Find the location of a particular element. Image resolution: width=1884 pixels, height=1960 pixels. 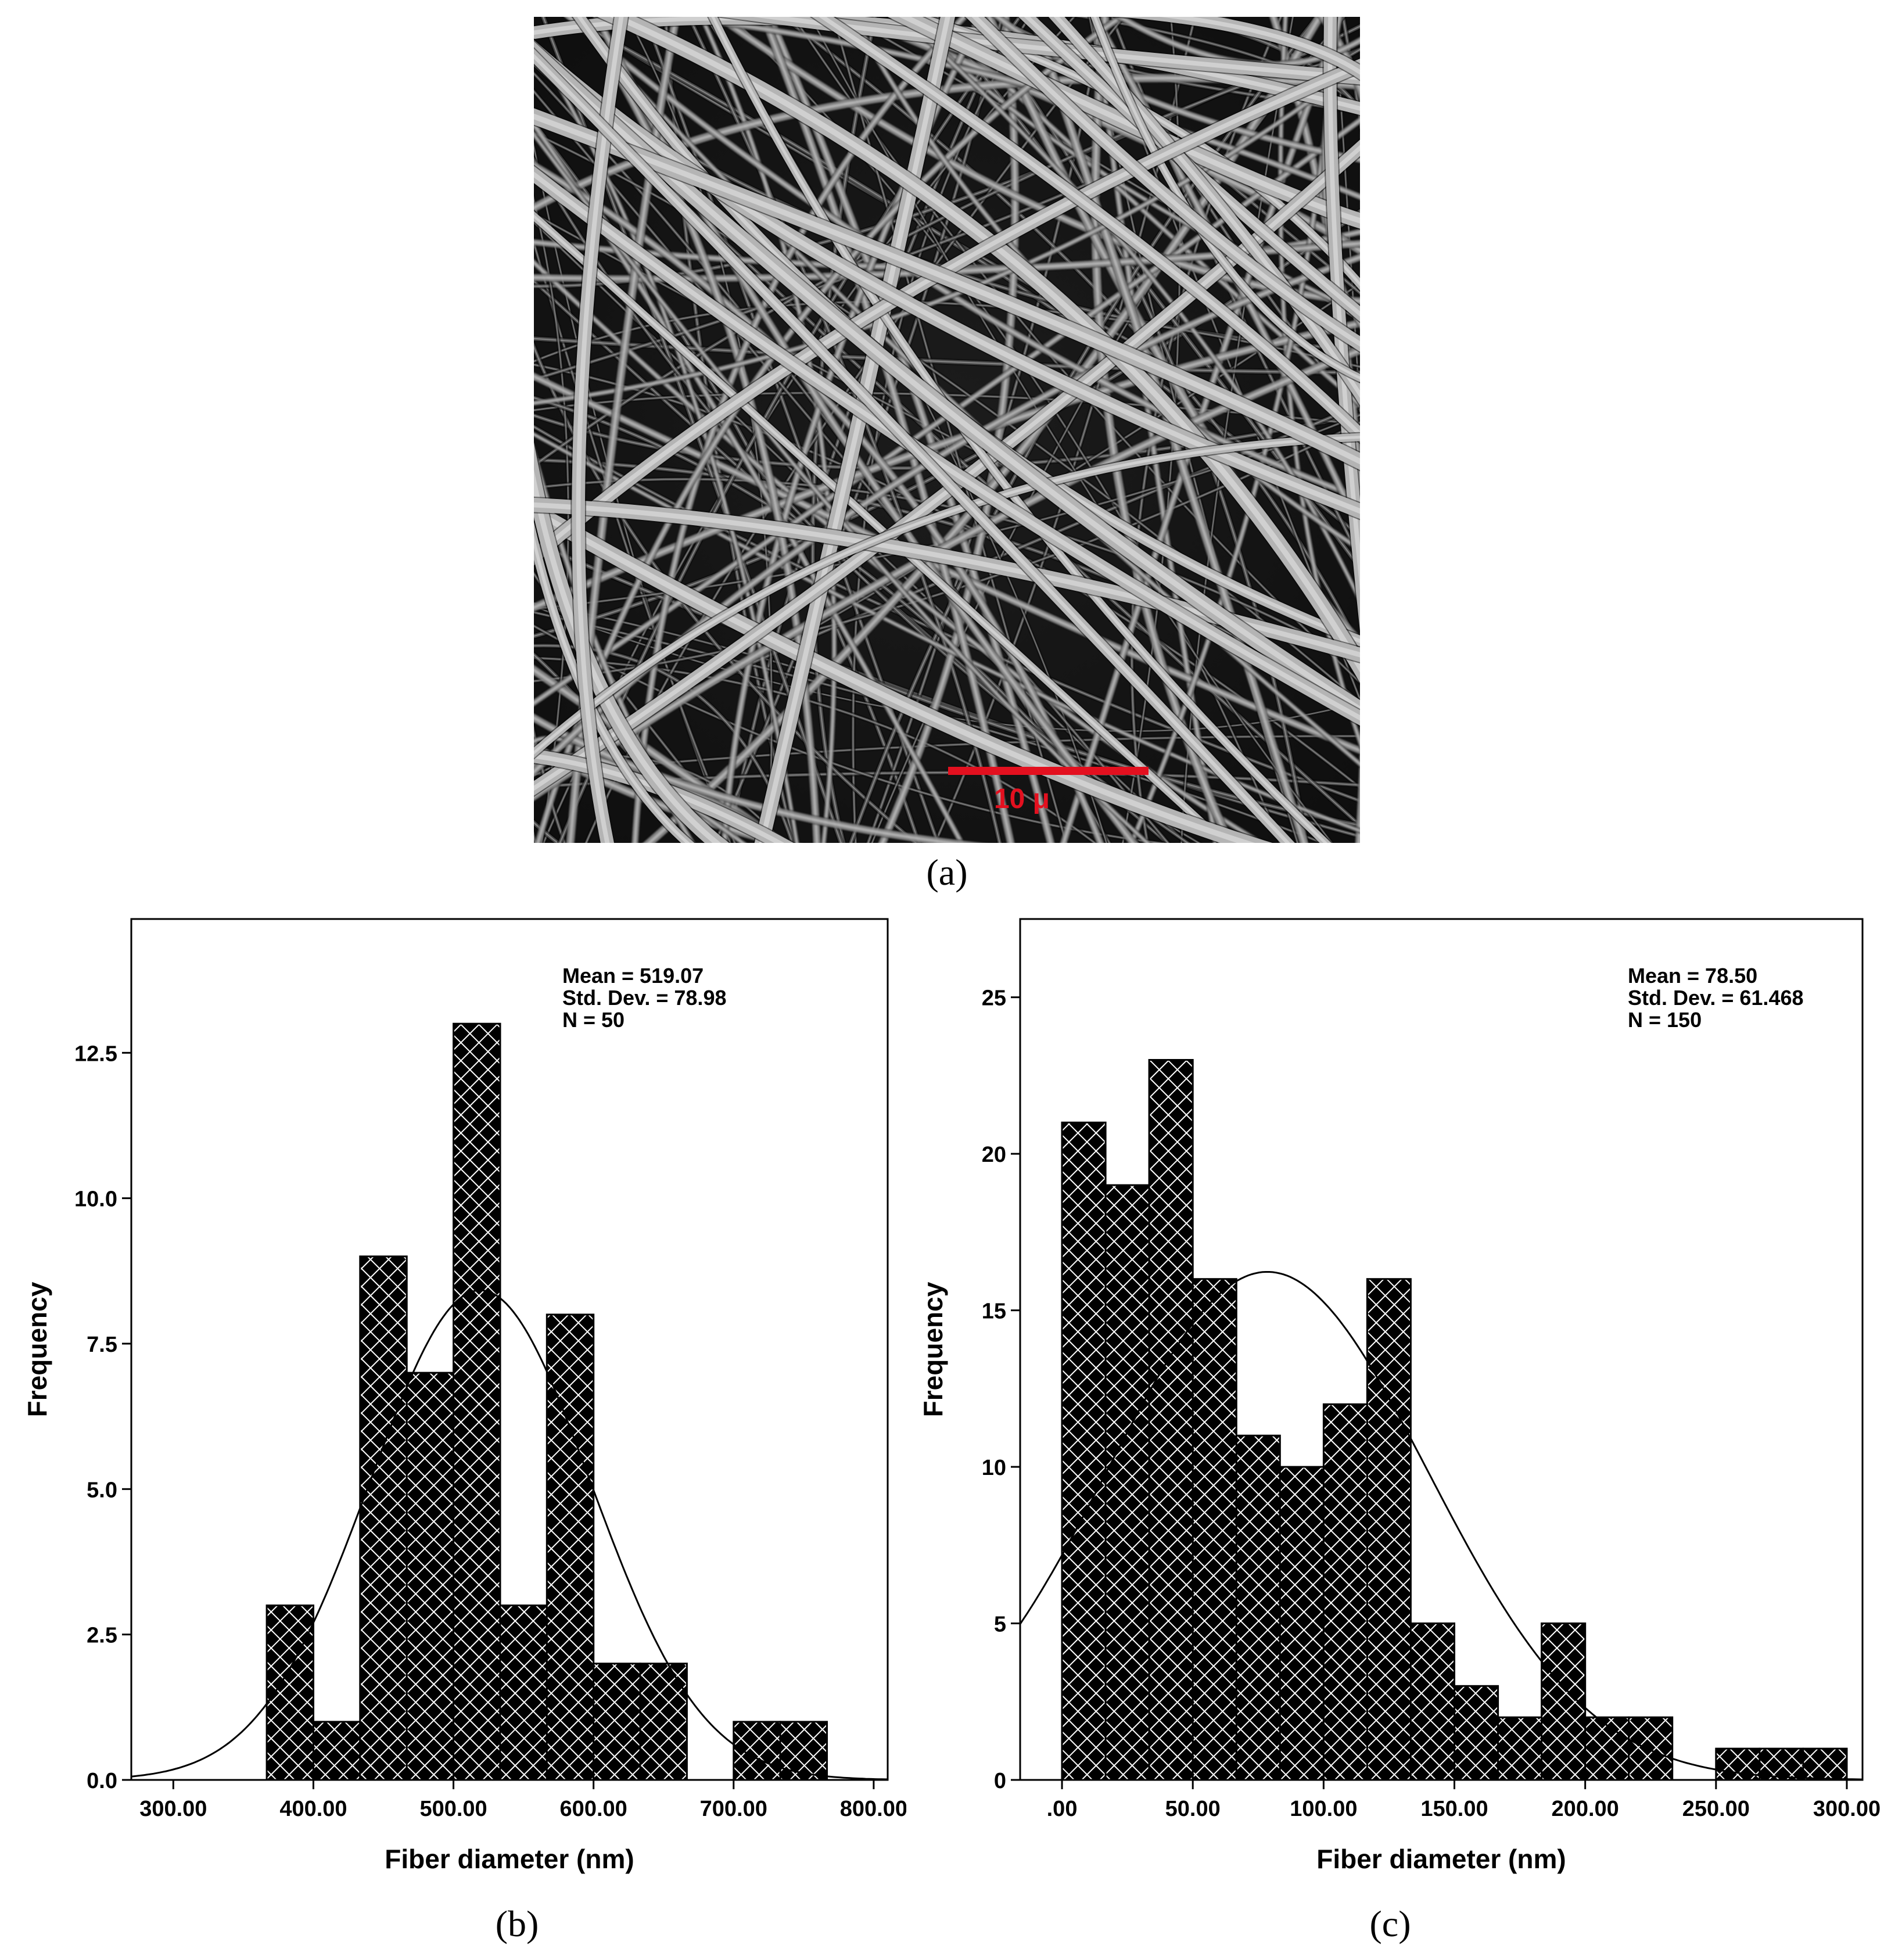

x-tick-label: 200.00 is located at coordinates (1585, 1809).